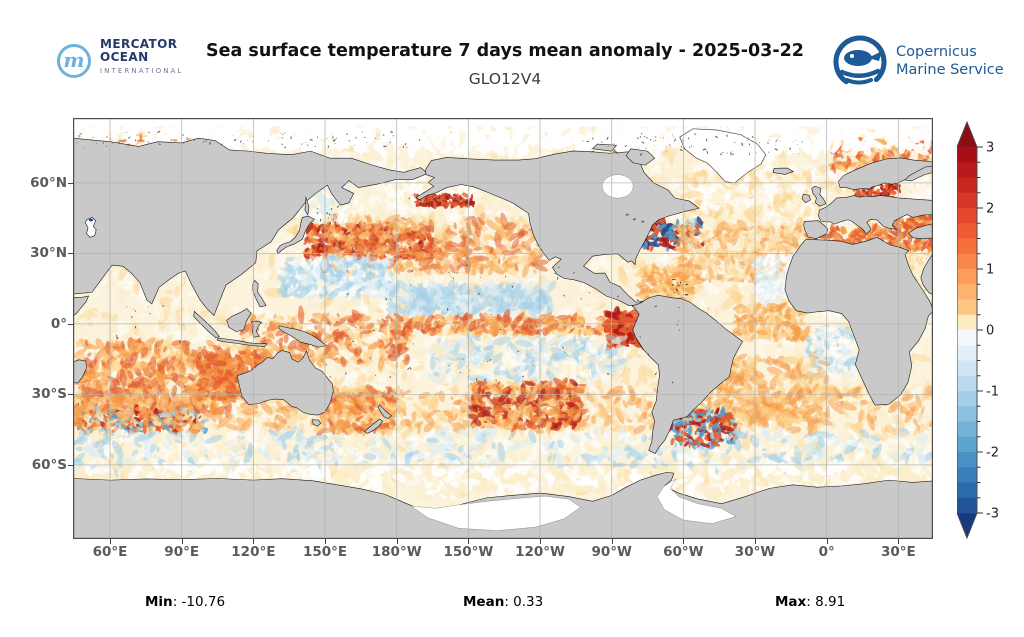 The width and height of the screenshot is (1024, 637). What do you see at coordinates (159, 602) in the screenshot?
I see `stat-min-label: Min` at bounding box center [159, 602].